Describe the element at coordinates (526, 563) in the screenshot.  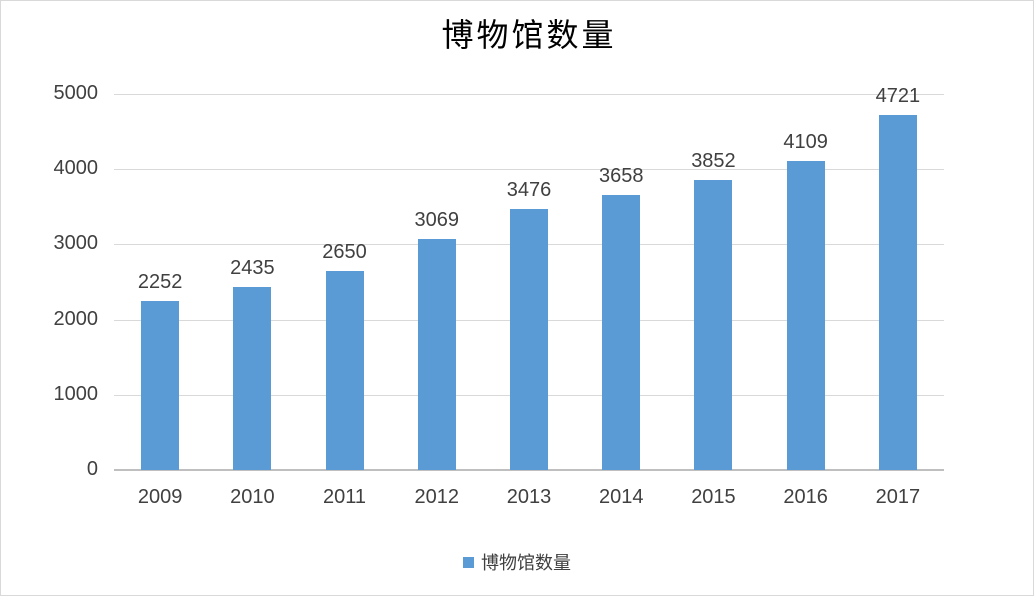
I see `legend-label: 博物馆数量` at that location.